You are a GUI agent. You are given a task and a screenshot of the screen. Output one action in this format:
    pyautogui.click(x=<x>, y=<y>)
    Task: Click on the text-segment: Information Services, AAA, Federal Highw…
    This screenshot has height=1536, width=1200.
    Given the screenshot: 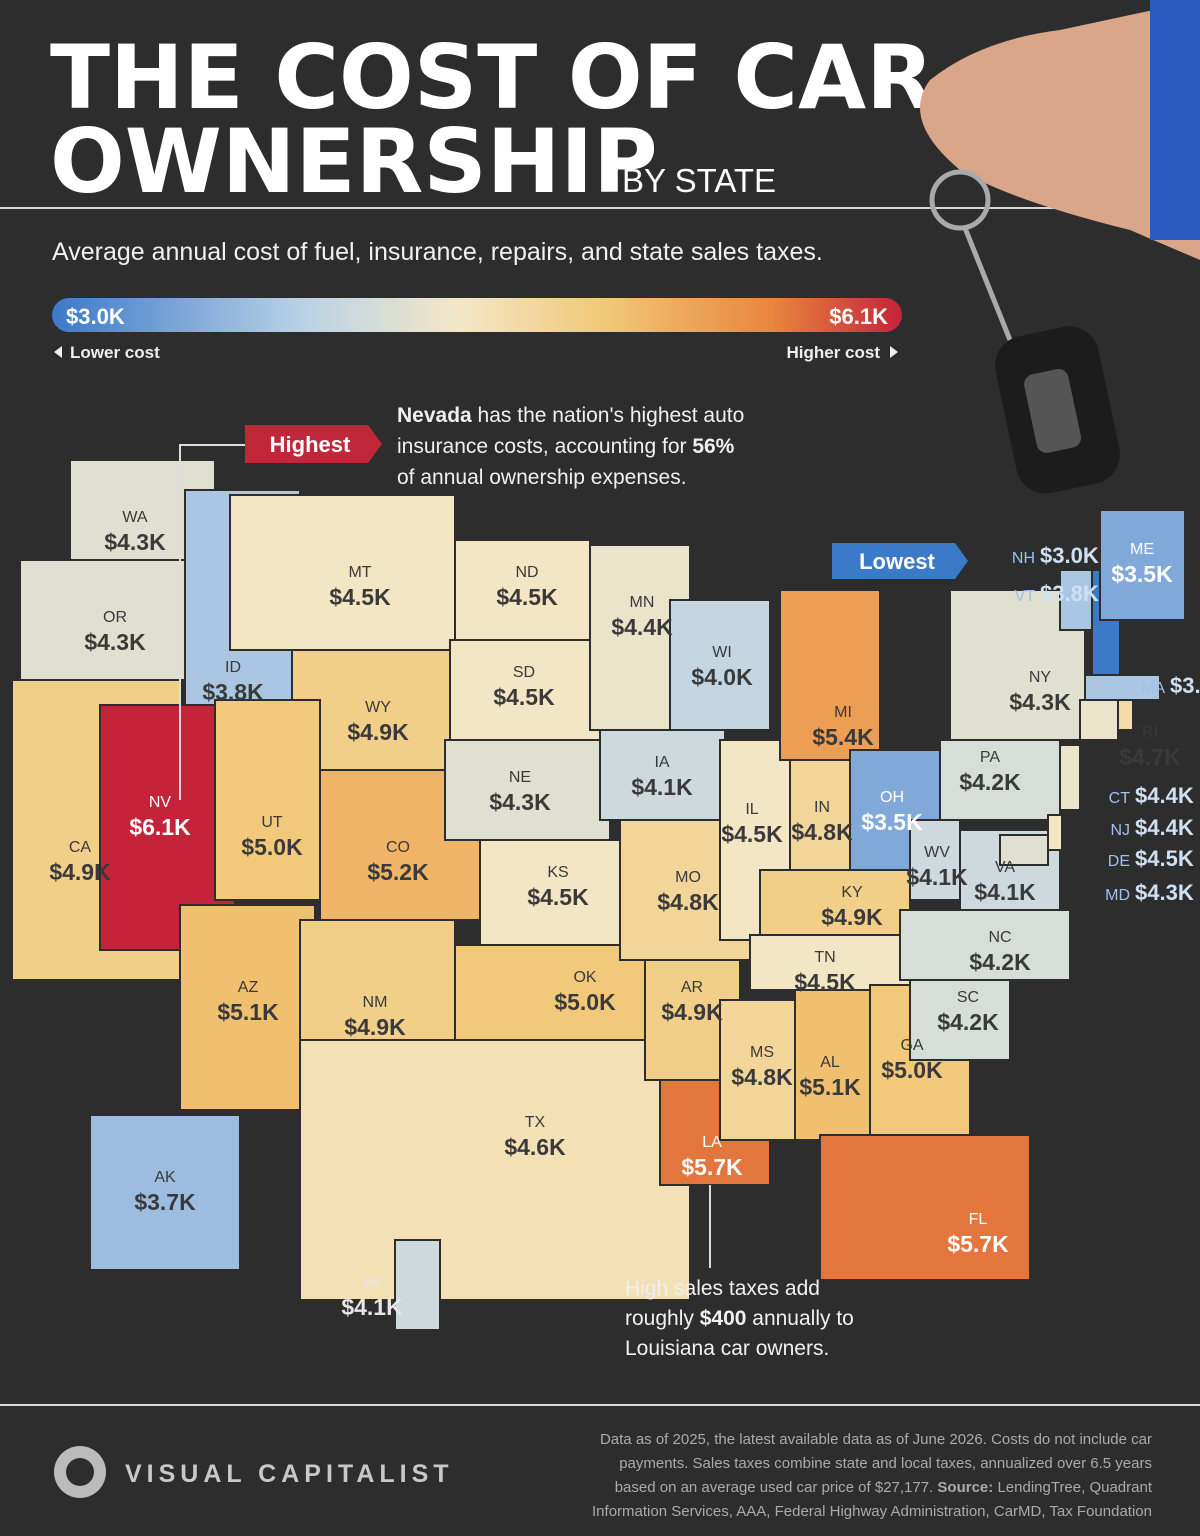 What is the action you would take?
    pyautogui.click(x=872, y=1511)
    